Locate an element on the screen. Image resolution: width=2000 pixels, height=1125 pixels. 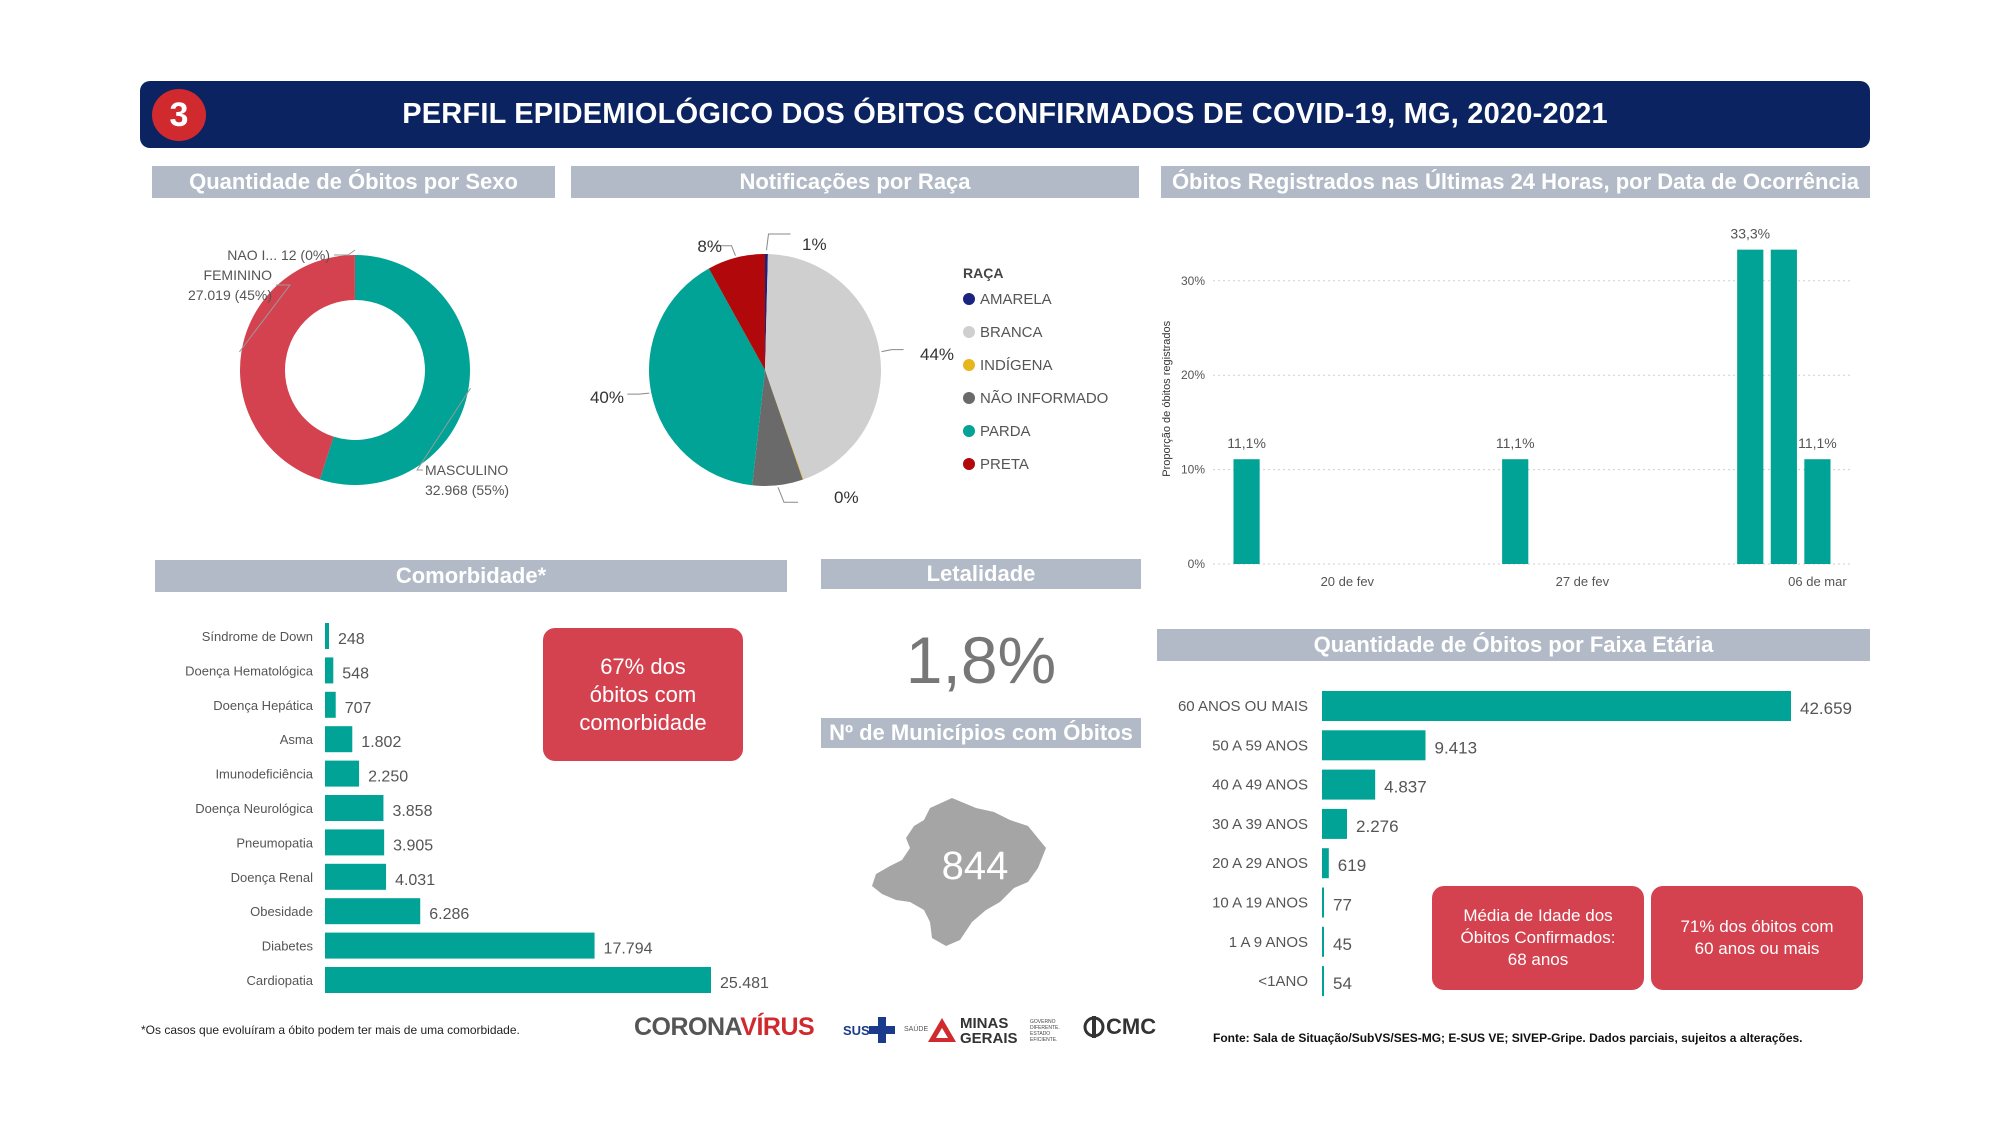
bar-value-label: 25.481 is located at coordinates (744, 983).